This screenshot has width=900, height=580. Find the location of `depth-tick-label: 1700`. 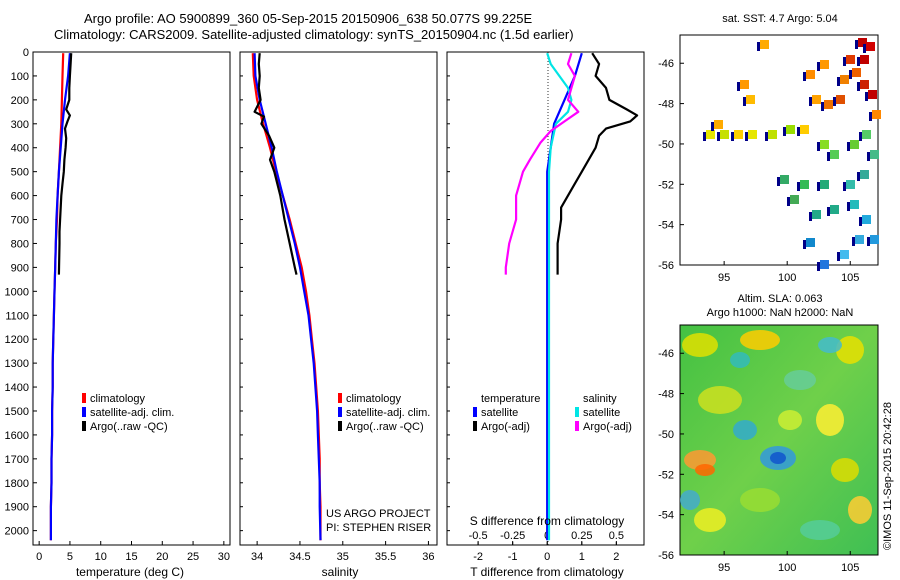

depth-tick-label: 1700 is located at coordinates (17, 460).